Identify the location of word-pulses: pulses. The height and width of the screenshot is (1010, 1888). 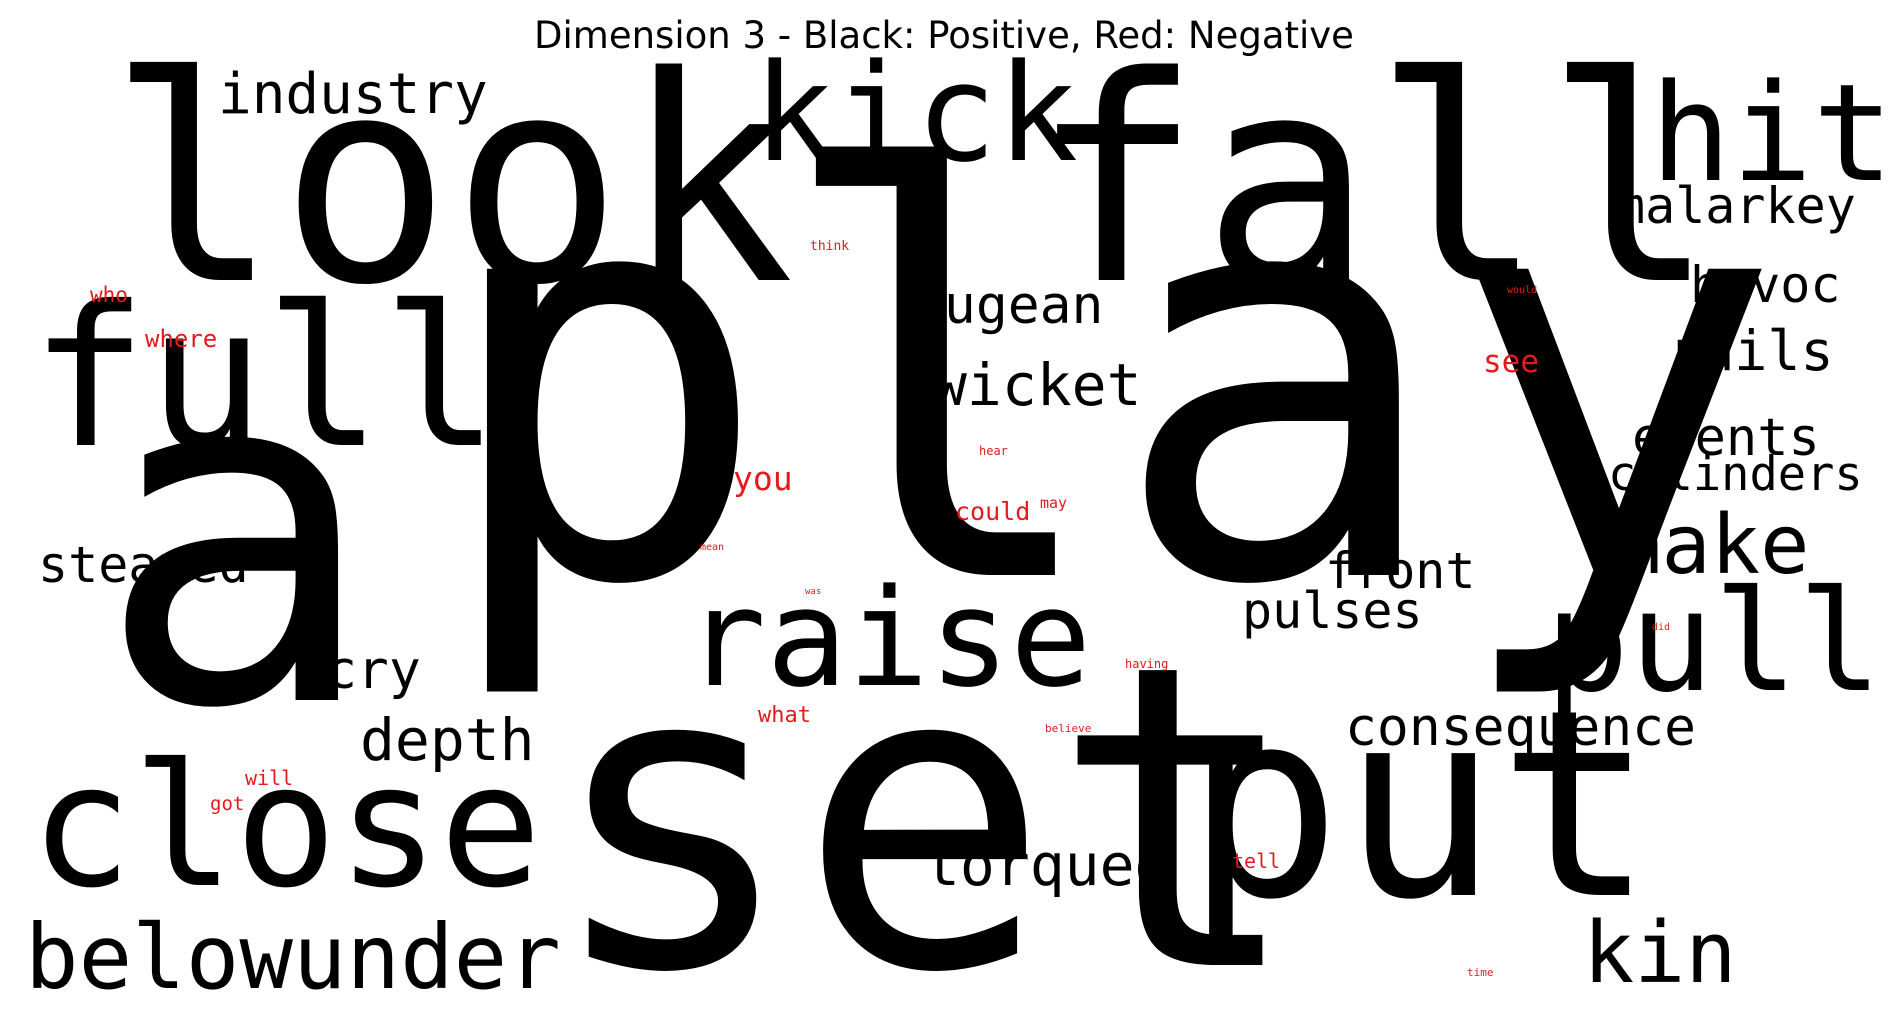
(1332, 611).